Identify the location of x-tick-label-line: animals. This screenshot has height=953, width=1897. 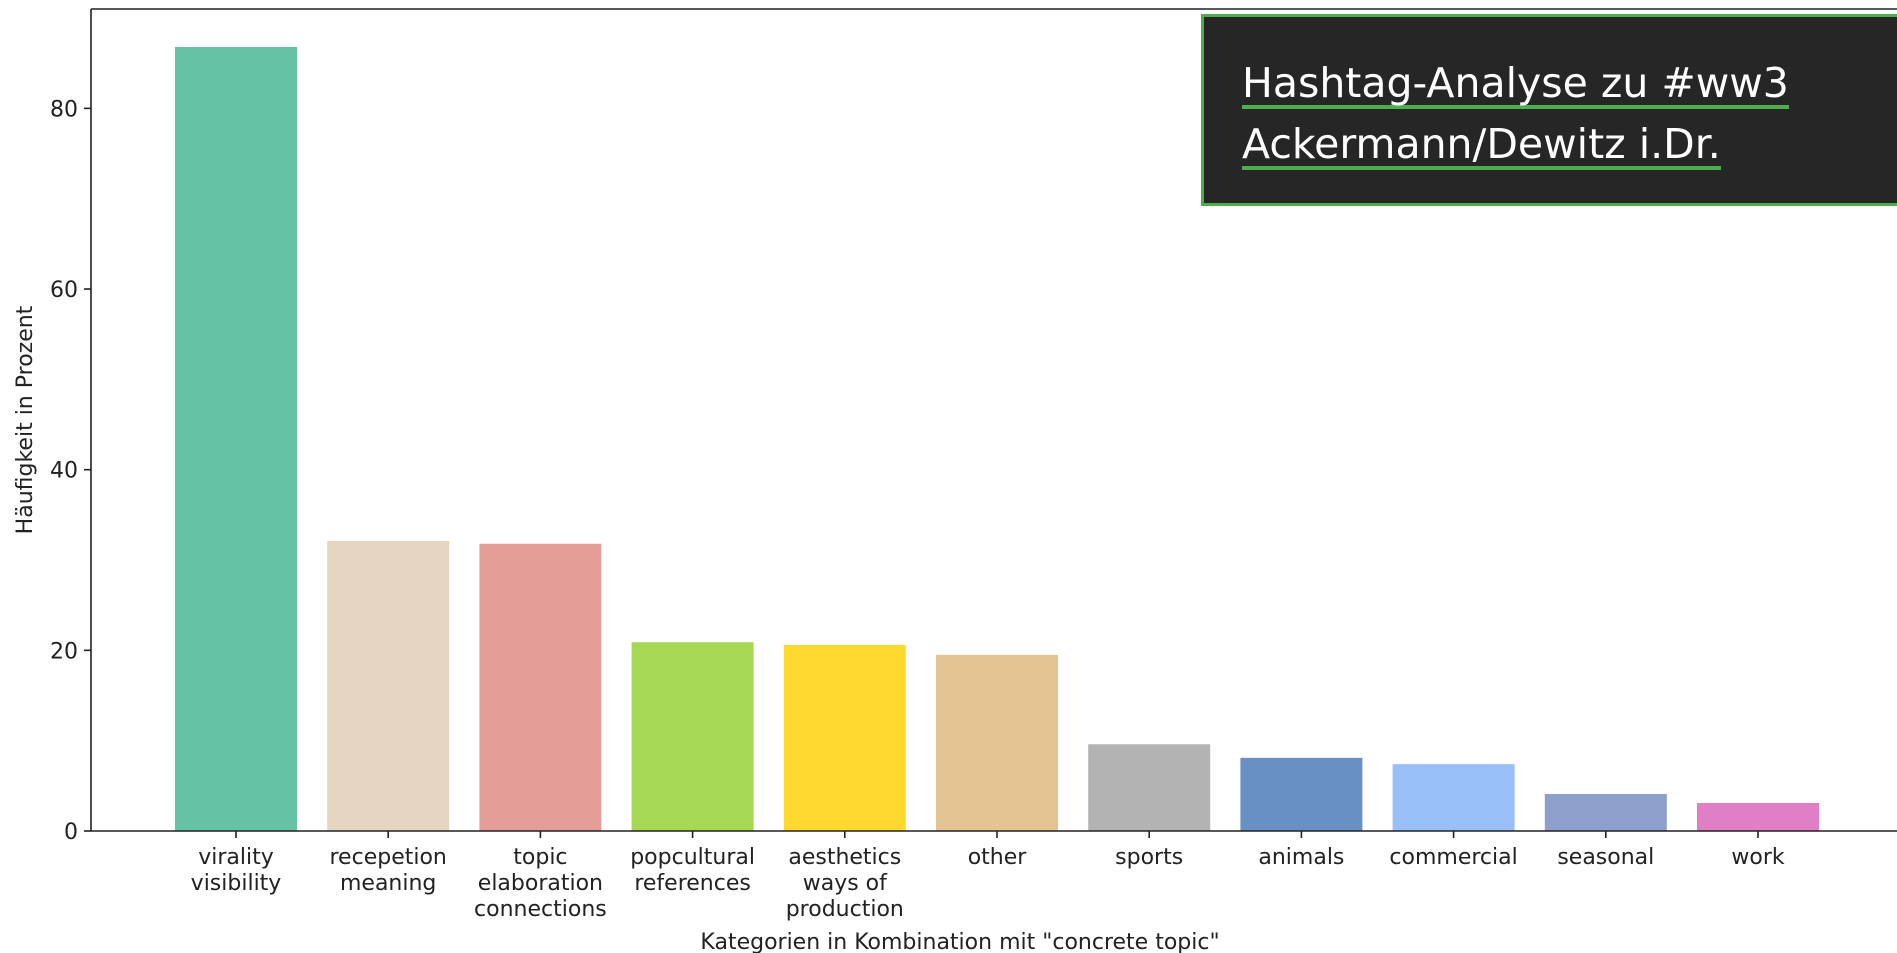
(1301, 857).